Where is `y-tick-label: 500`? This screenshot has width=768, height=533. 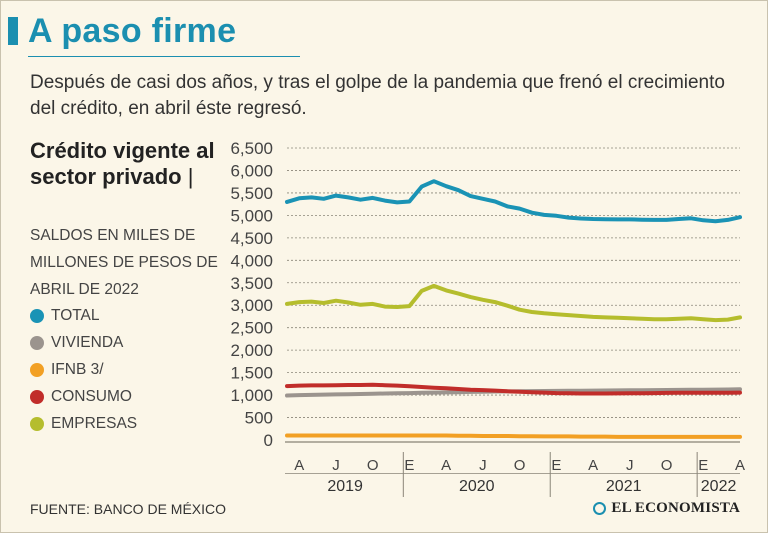
y-tick-label: 500 is located at coordinates (259, 418).